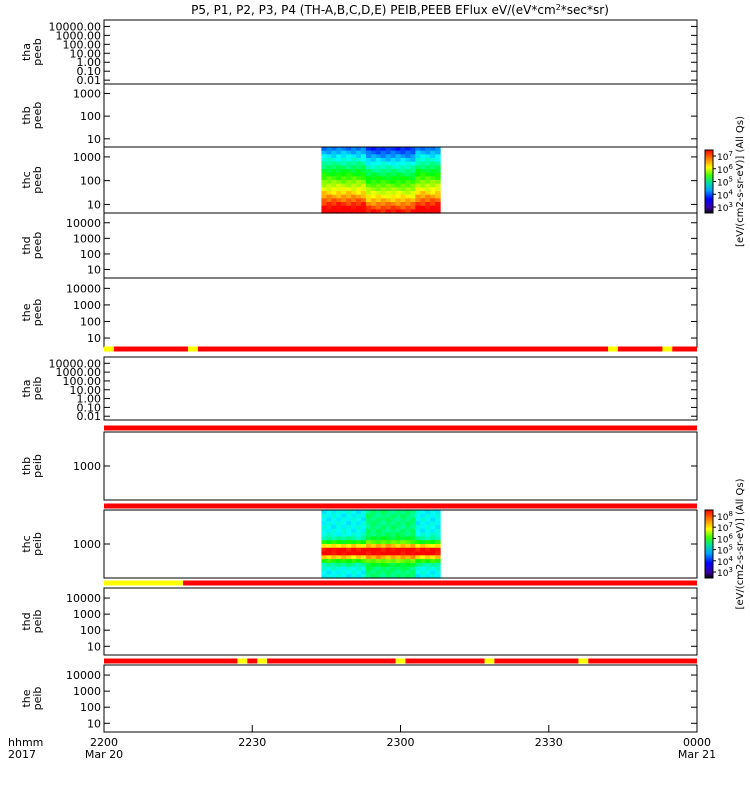  What do you see at coordinates (144, 583) in the screenshot?
I see `status-yellow-segment` at bounding box center [144, 583].